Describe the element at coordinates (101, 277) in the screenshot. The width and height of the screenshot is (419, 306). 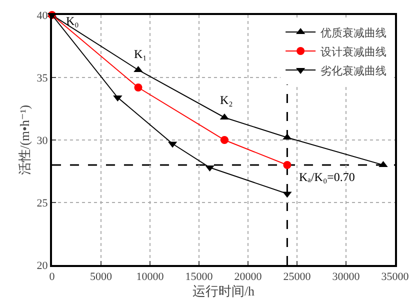
I see `x-tick-label: 5000` at that location.